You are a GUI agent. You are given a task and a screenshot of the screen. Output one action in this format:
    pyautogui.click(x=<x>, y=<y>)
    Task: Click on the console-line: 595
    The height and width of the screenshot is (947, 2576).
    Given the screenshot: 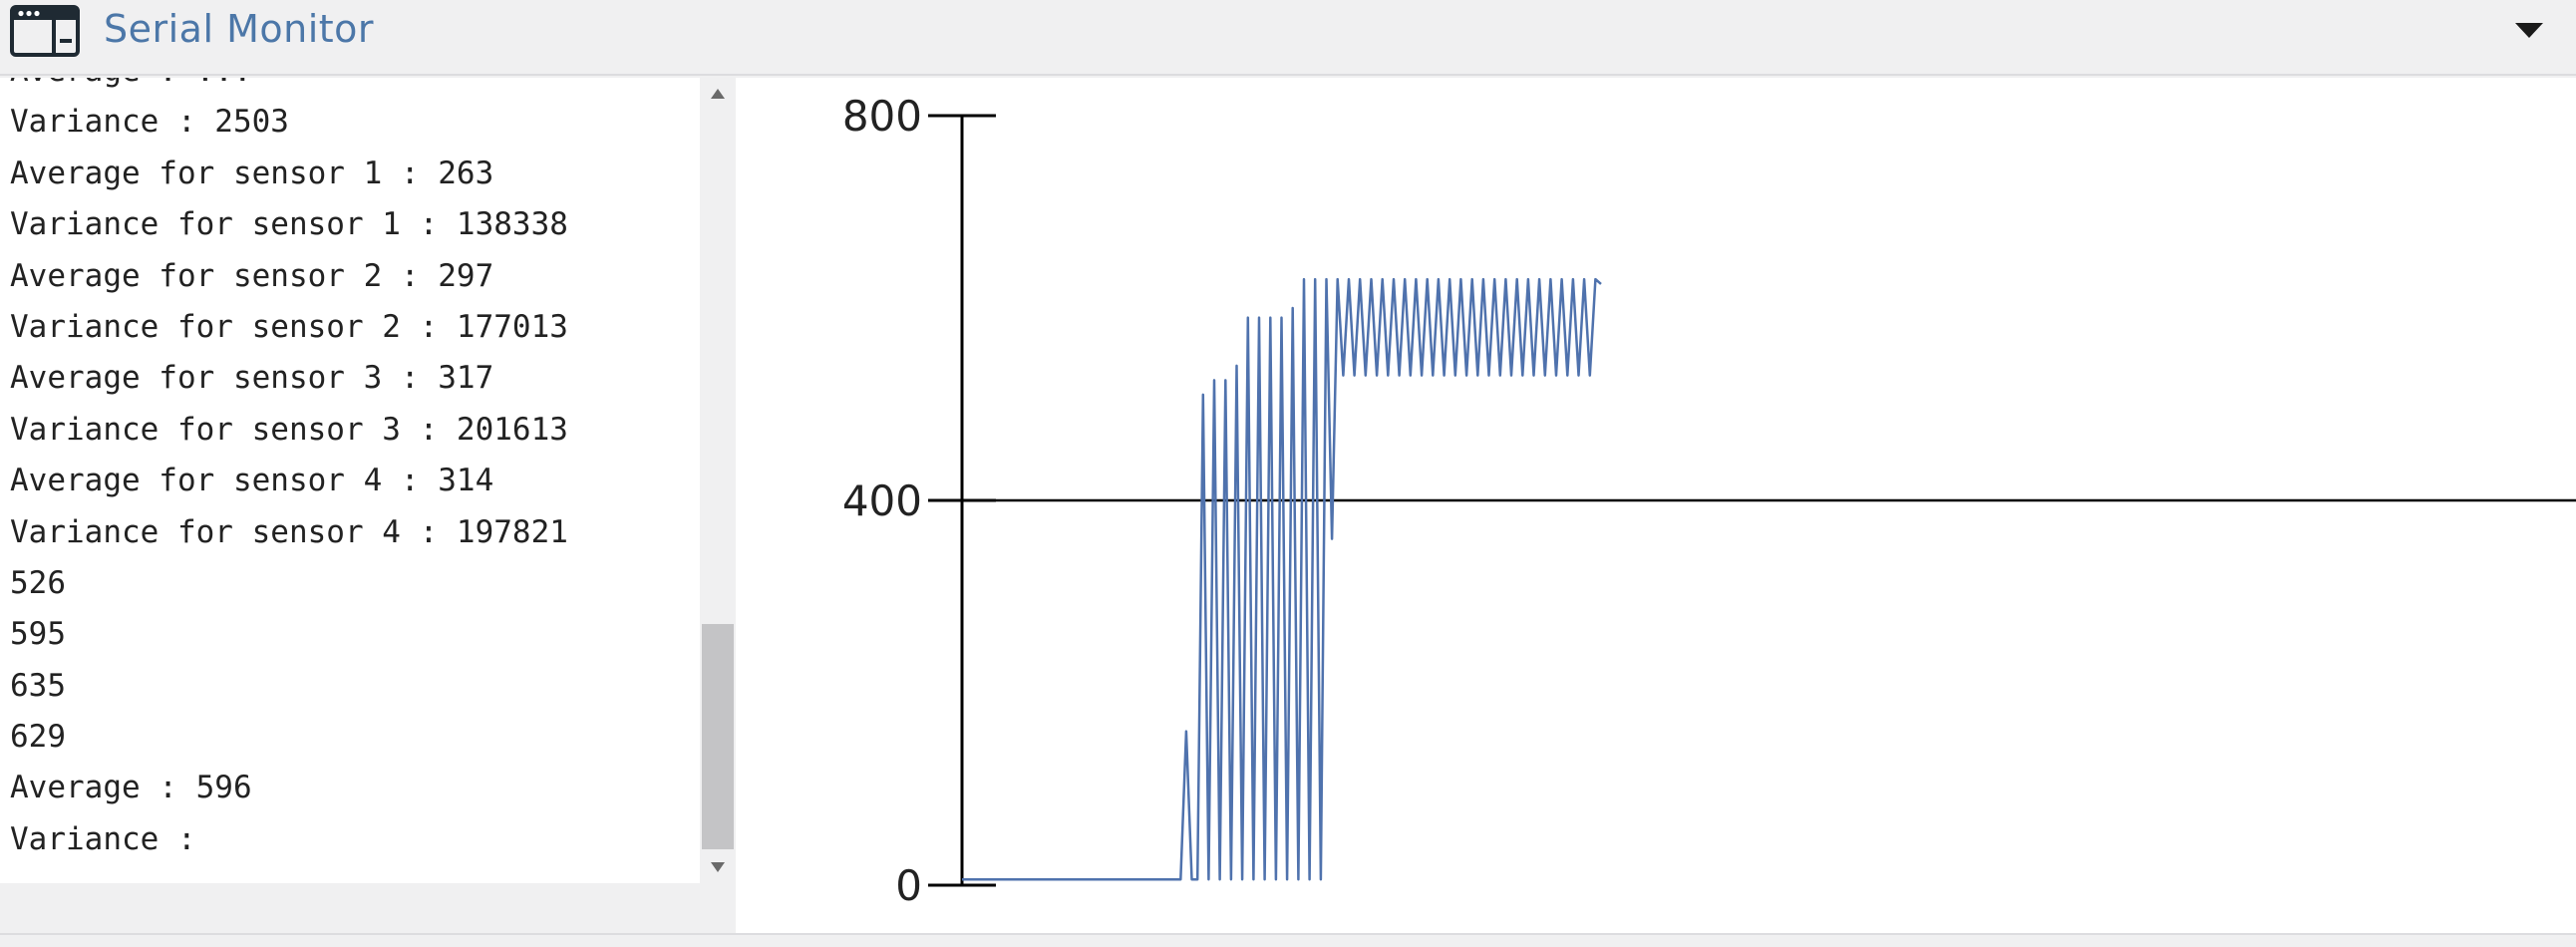 What is the action you would take?
    pyautogui.click(x=38, y=634)
    